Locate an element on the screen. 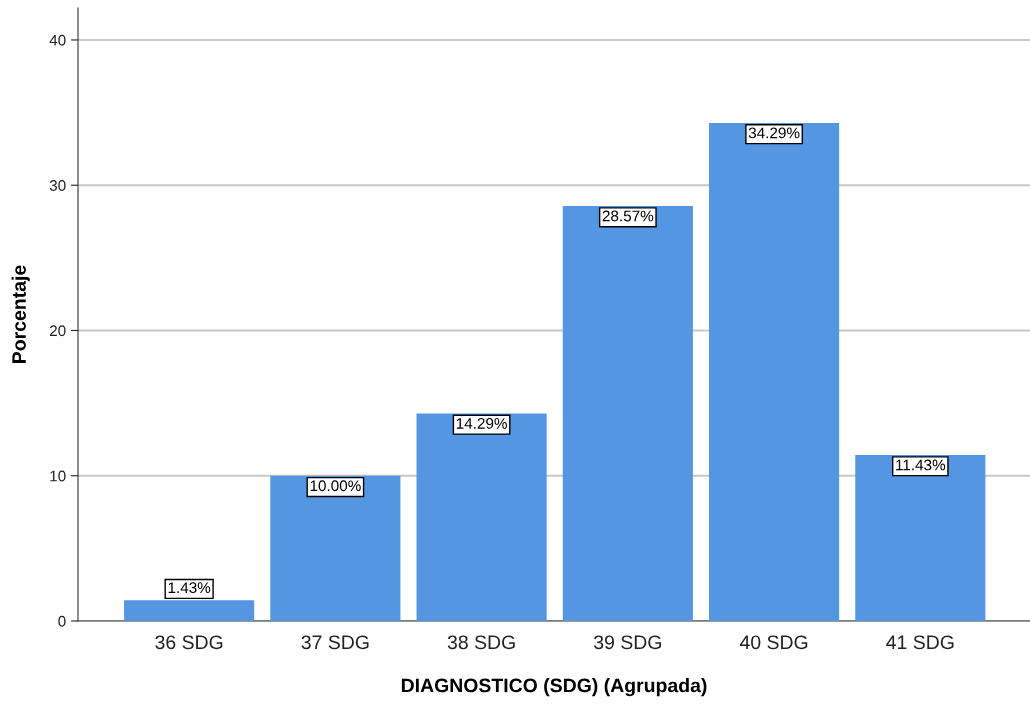  y-tick-label: 30 is located at coordinates (57, 185).